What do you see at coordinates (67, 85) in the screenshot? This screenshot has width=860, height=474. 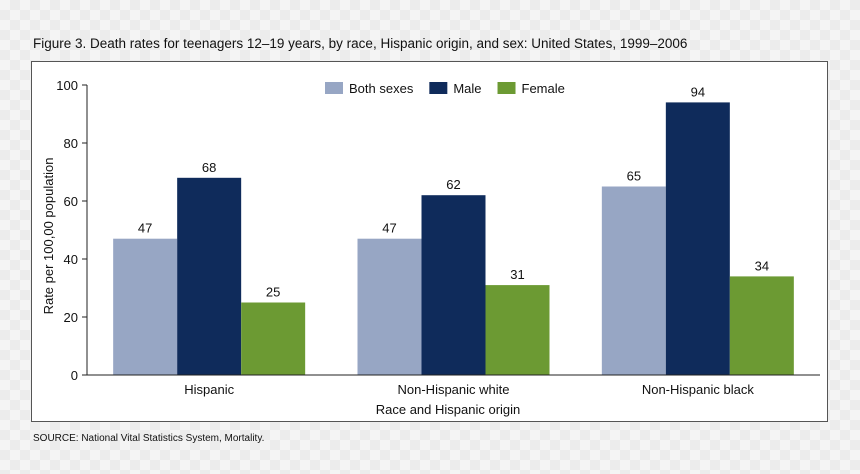 I see `y-tick-label: 100` at bounding box center [67, 85].